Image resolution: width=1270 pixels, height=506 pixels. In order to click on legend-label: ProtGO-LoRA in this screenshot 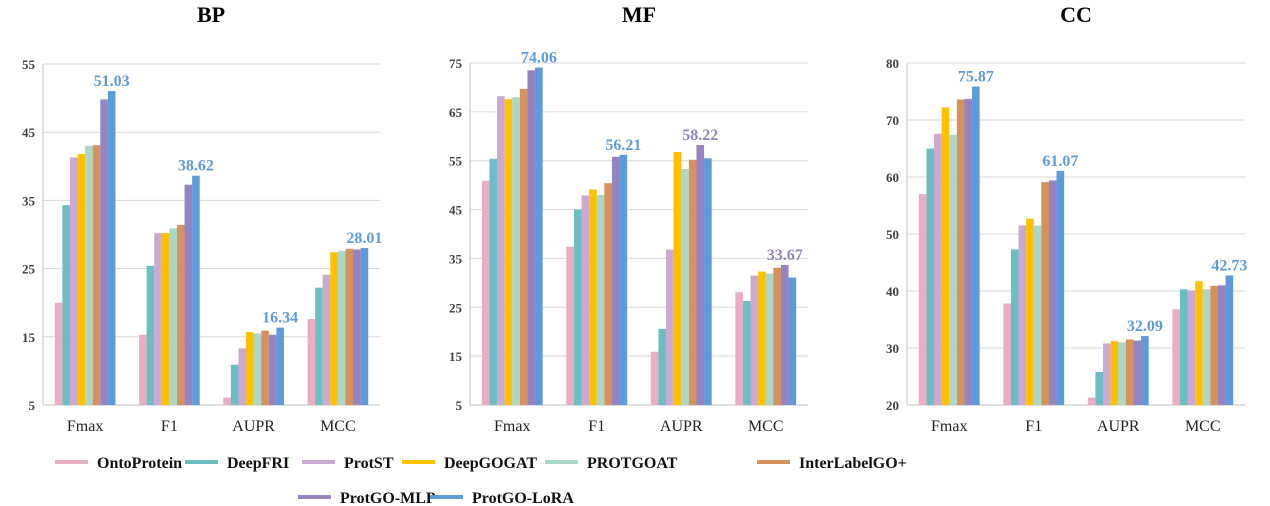, I will do `click(523, 498)`.